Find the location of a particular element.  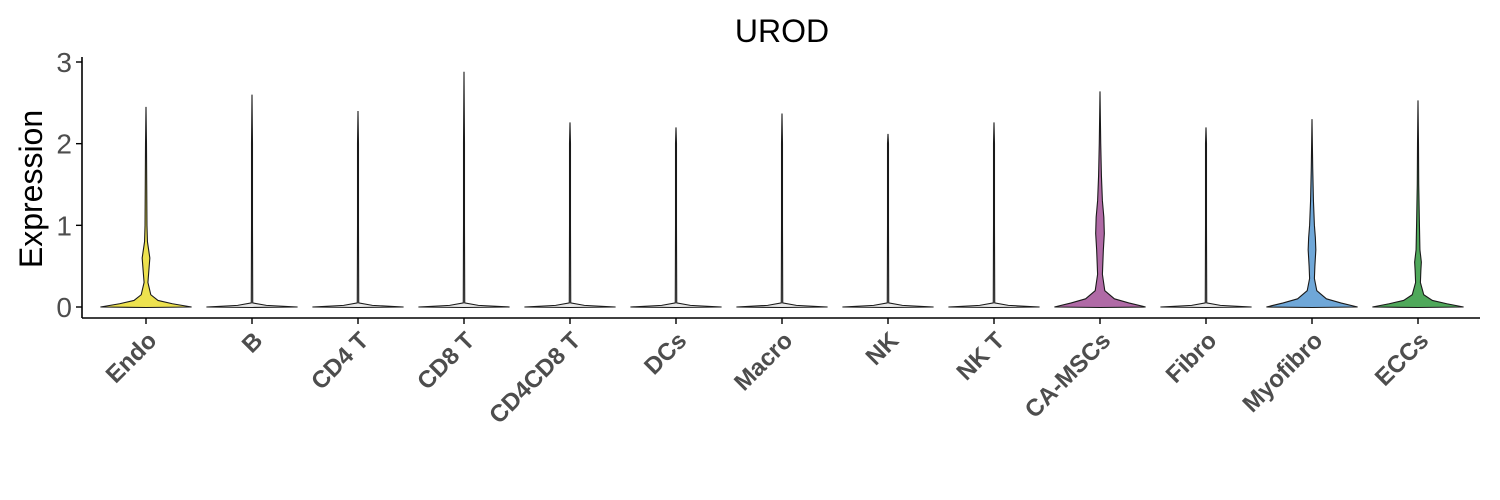

x-tick-label: CD4CD8 T is located at coordinates (535, 378).